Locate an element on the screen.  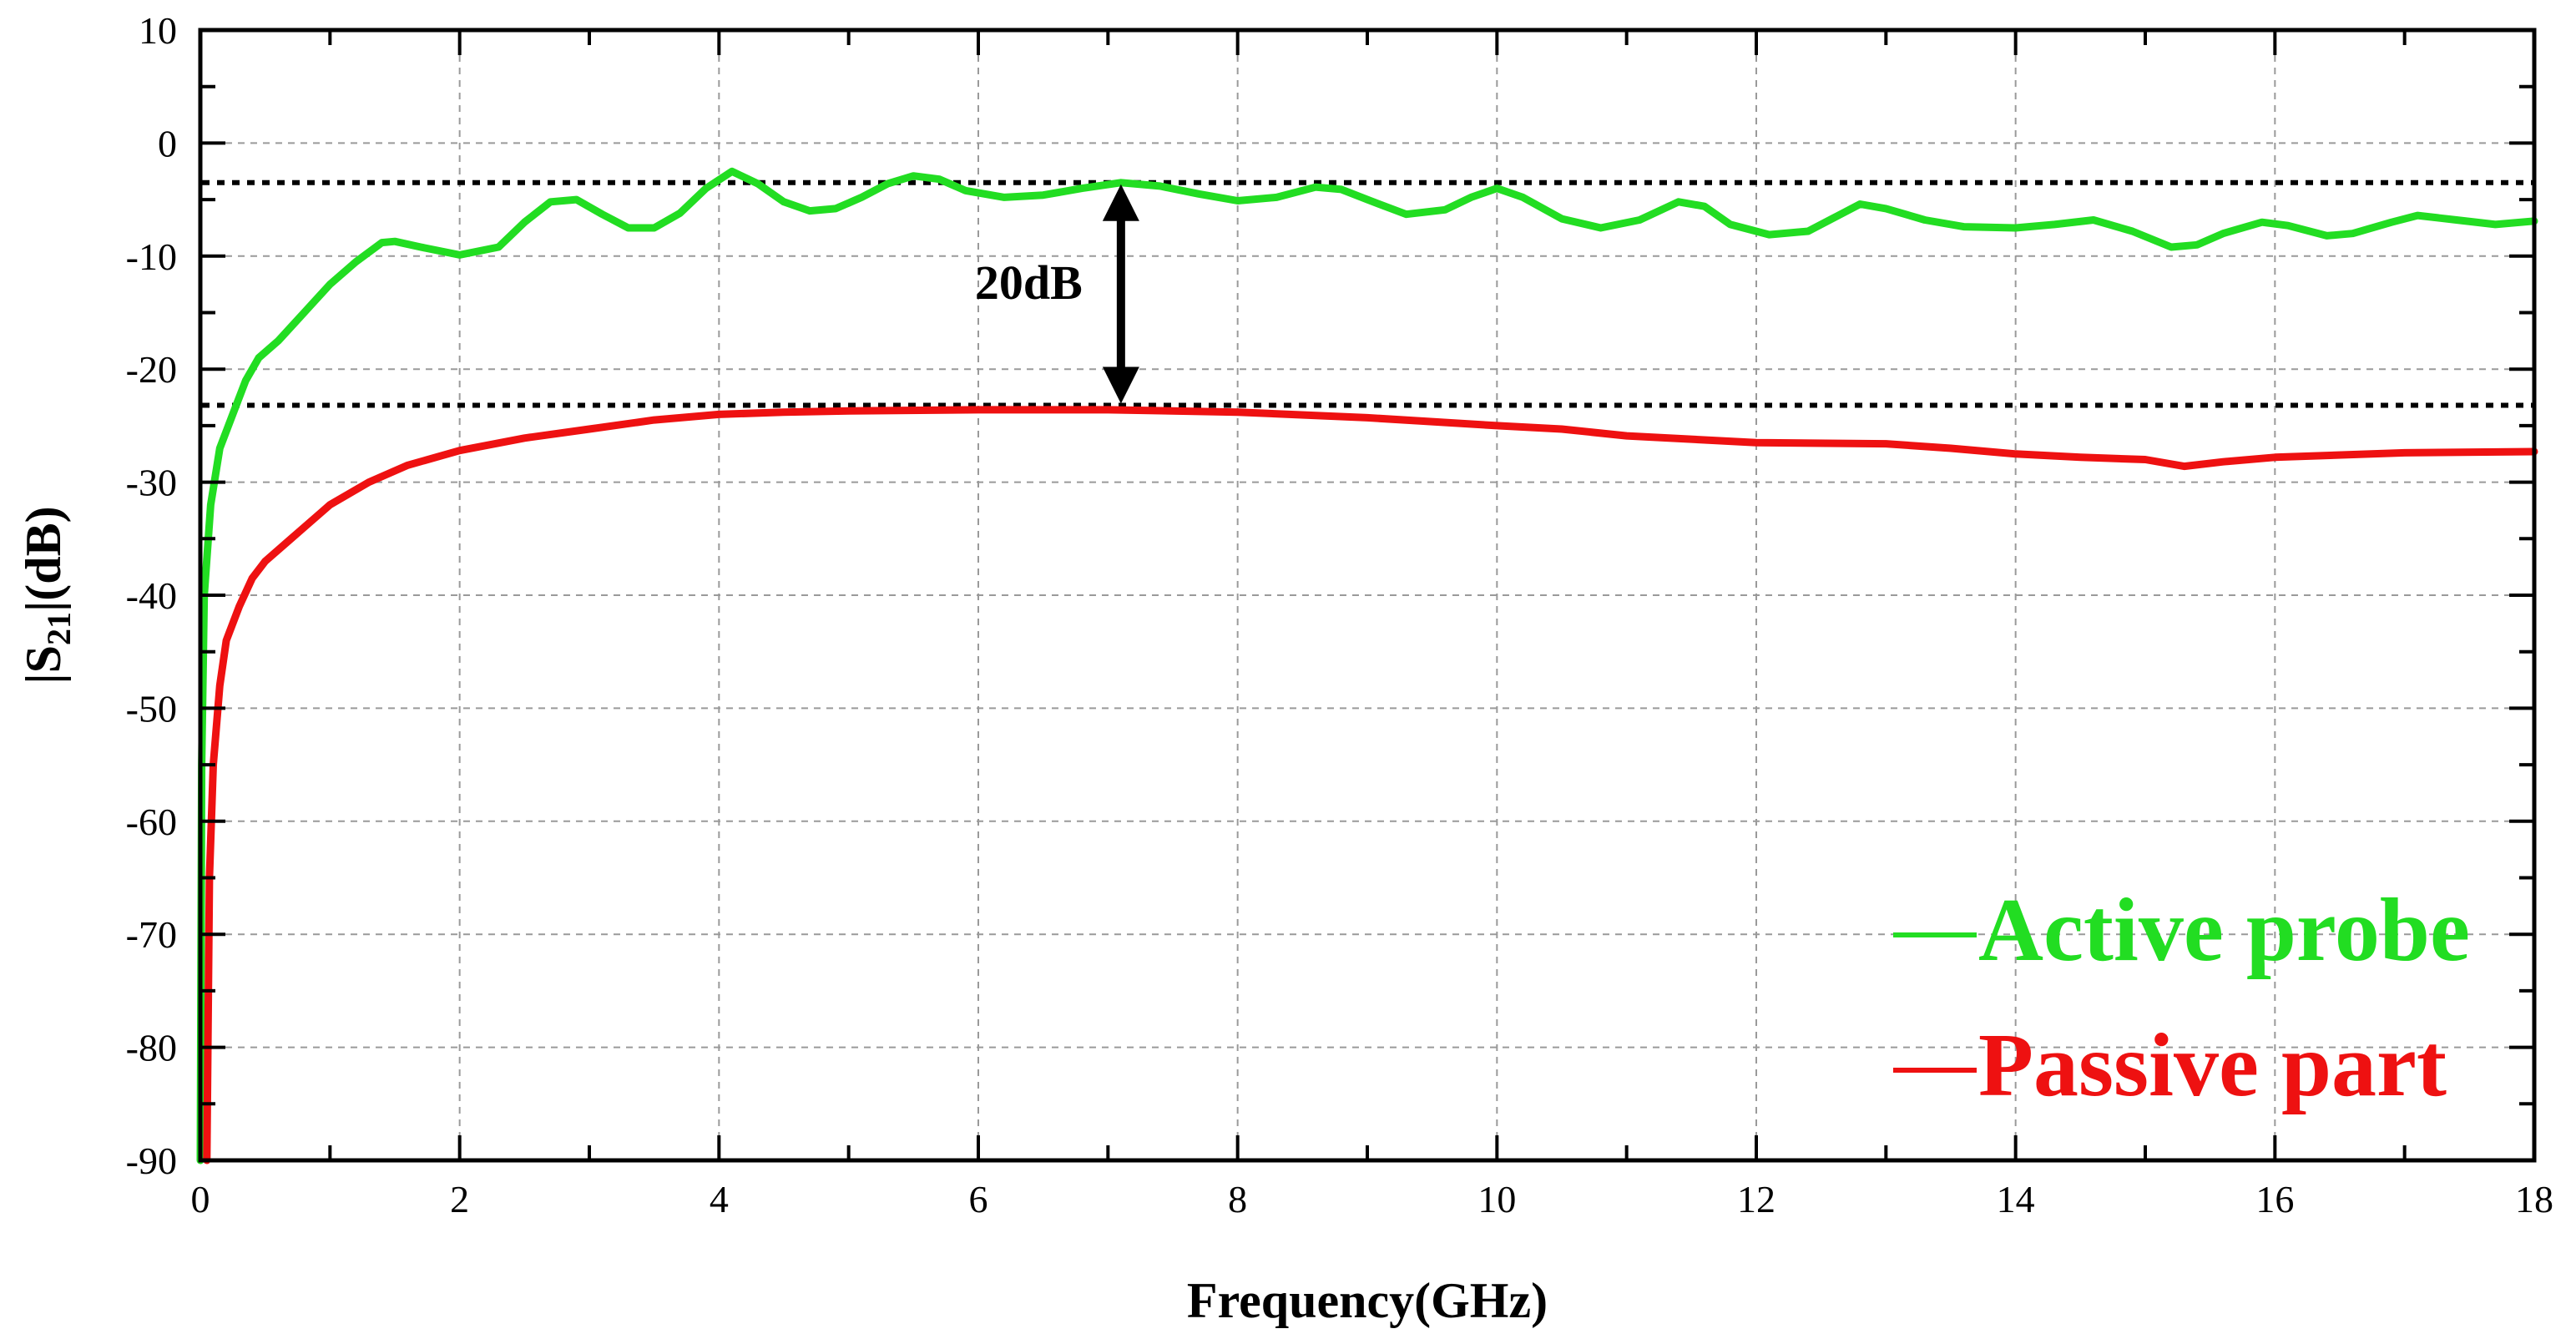
legend-label-active-probe: Active probe is located at coordinates (2224, 931).